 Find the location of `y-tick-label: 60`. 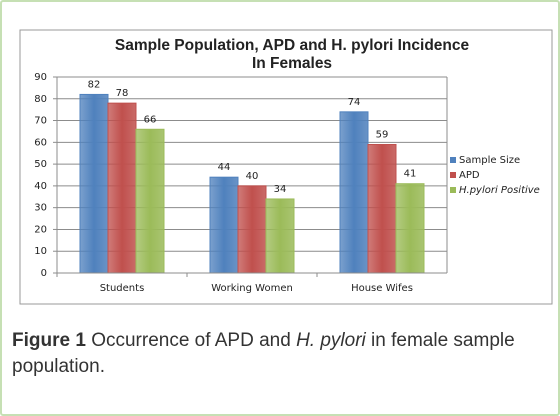

y-tick-label: 60 is located at coordinates (40, 142).